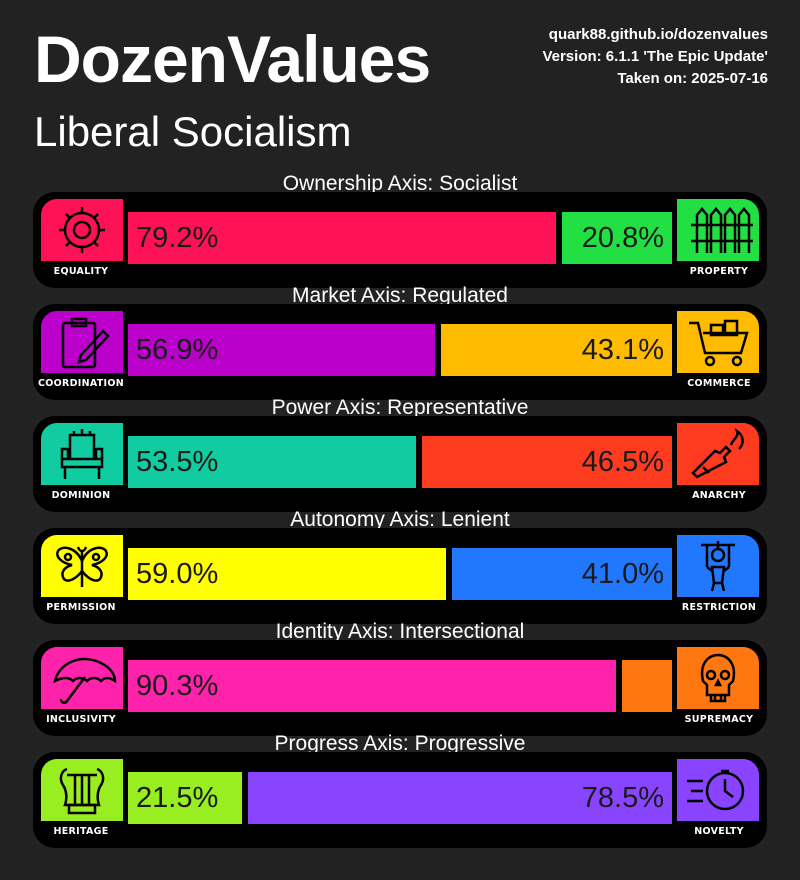 This screenshot has height=880, width=800. I want to click on lyre-icon, so click(82, 790).